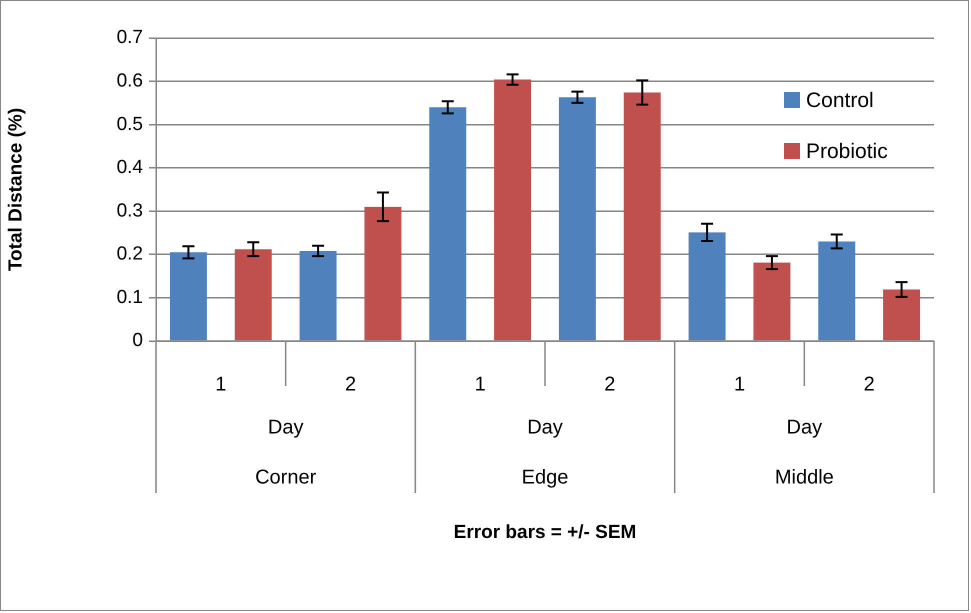 Image resolution: width=971 pixels, height=613 pixels. I want to click on legend-label: Probiotic, so click(847, 151).